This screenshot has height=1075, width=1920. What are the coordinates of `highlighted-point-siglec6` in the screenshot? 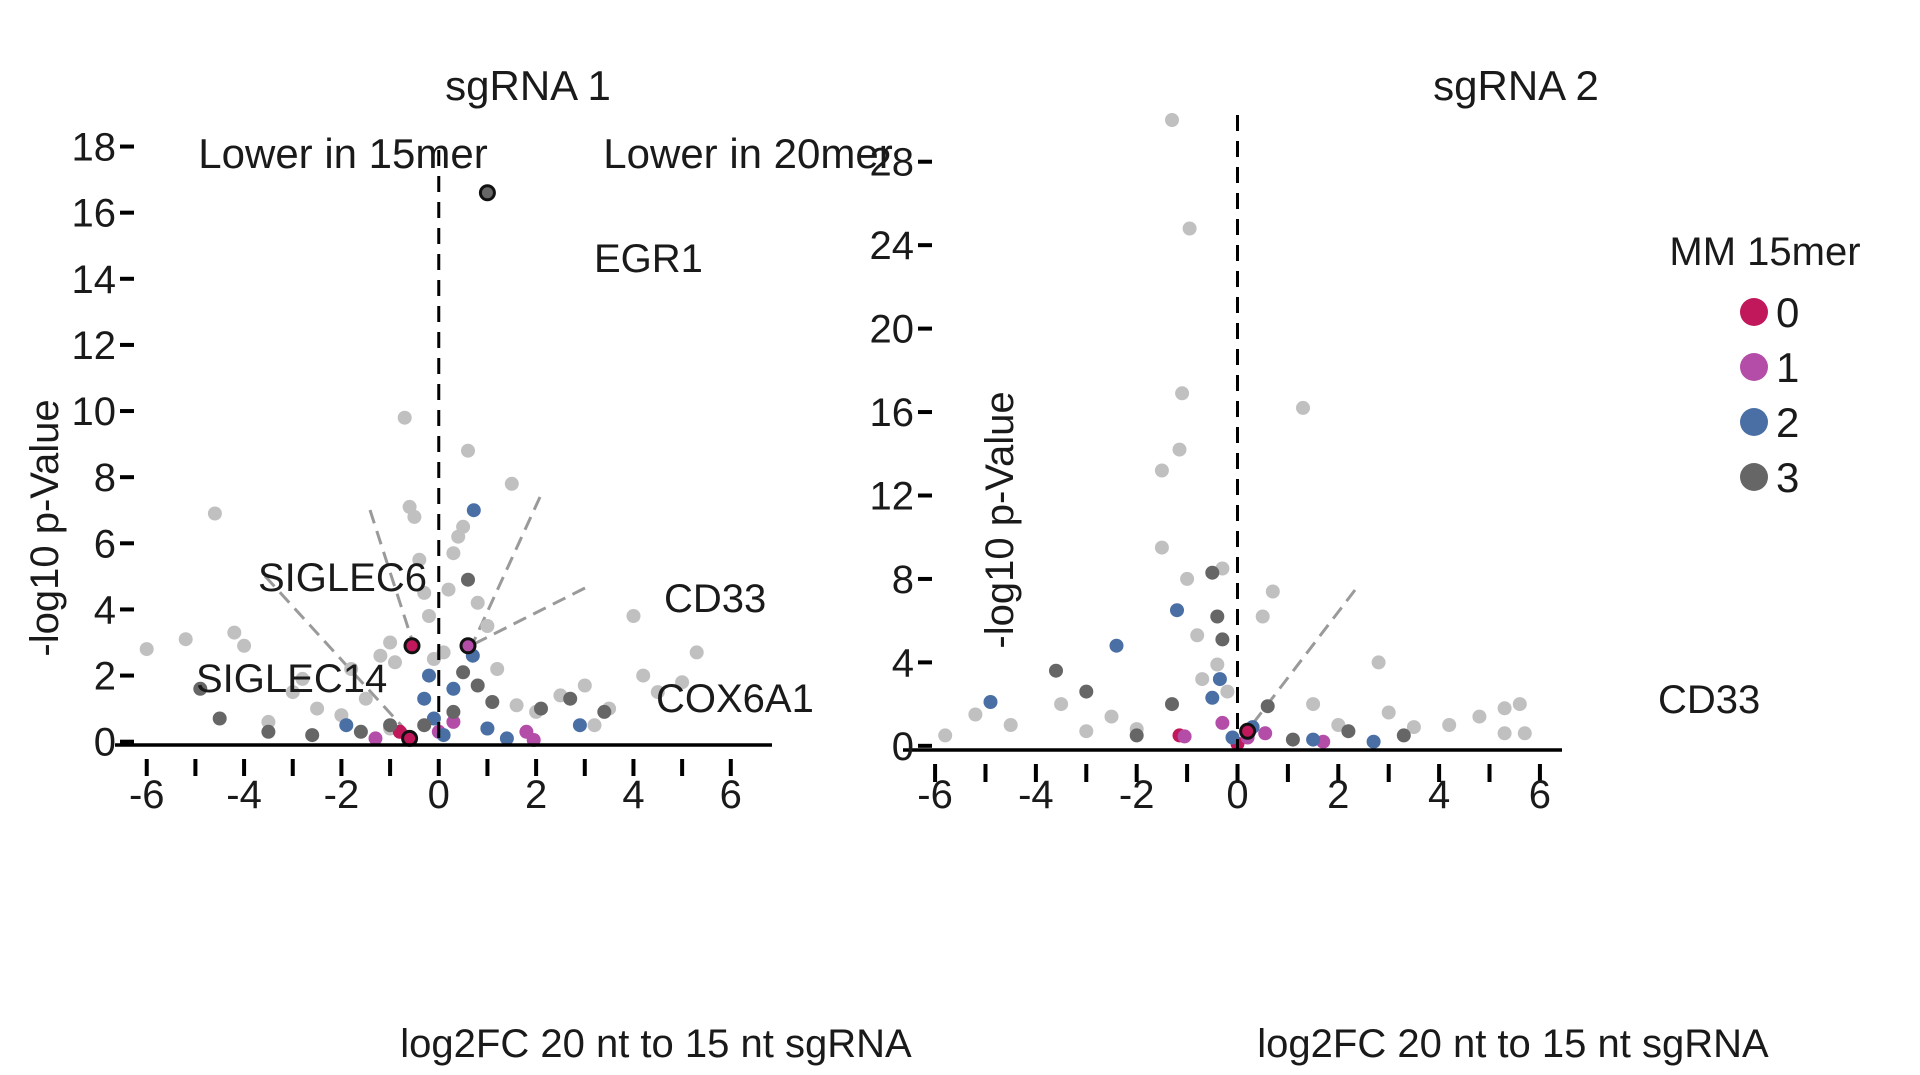 It's located at (412, 646).